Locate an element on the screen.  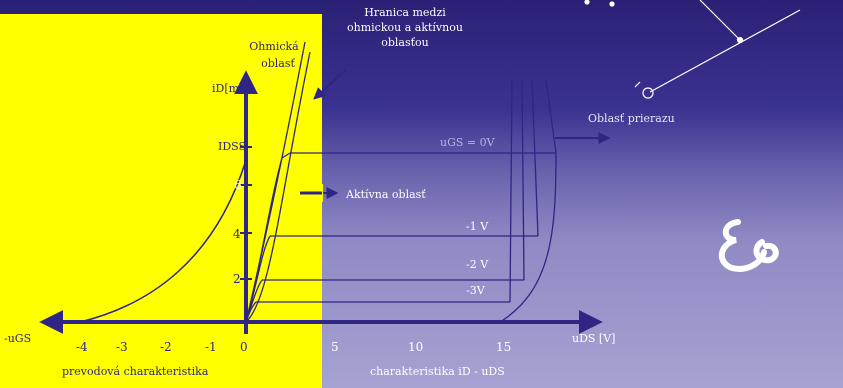
boundary-label-3: oblasťou is located at coordinates (405, 42).